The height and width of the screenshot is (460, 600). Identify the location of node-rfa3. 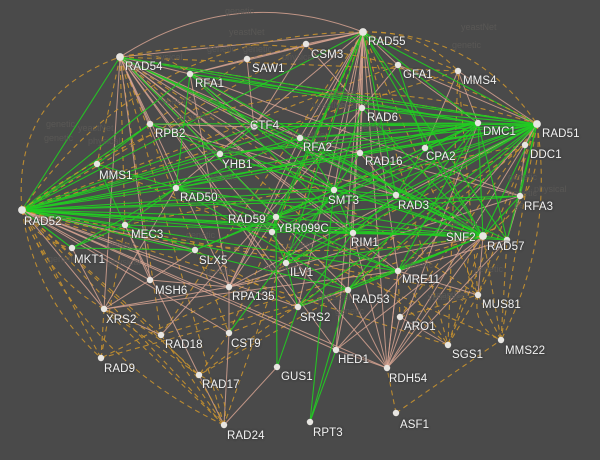
(520, 196).